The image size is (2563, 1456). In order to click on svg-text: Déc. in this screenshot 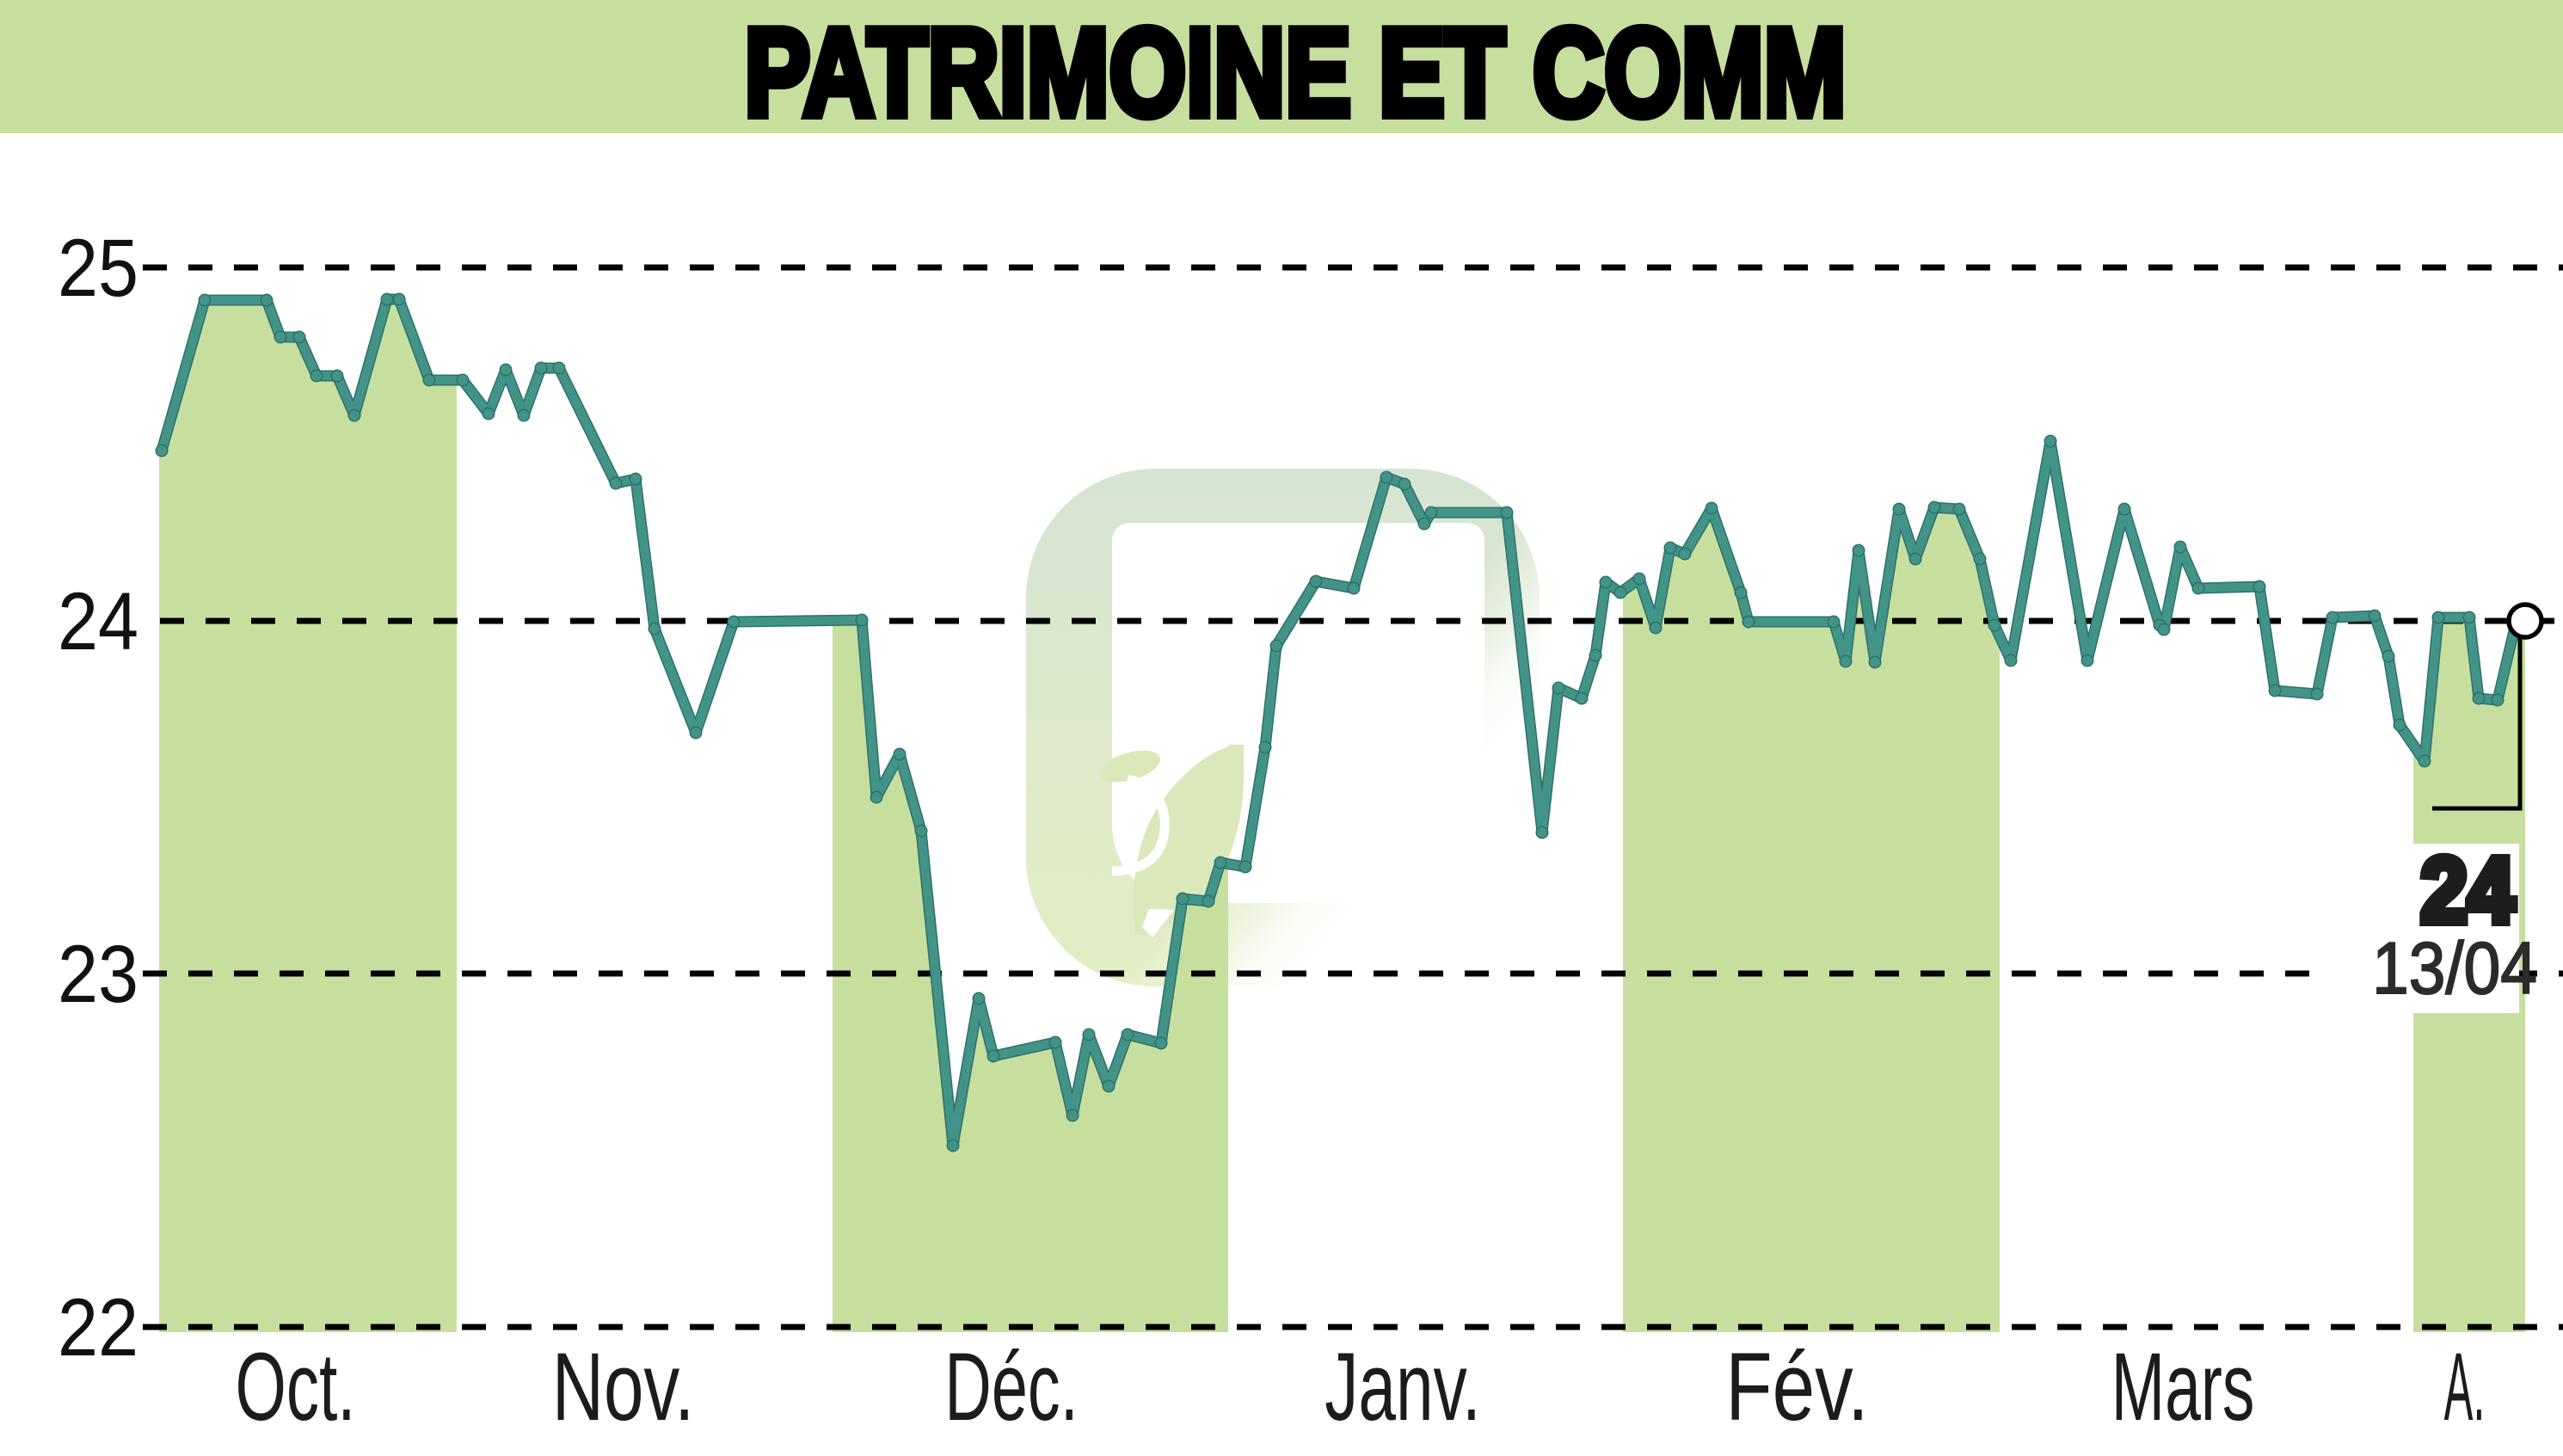, I will do `click(1011, 1388)`.